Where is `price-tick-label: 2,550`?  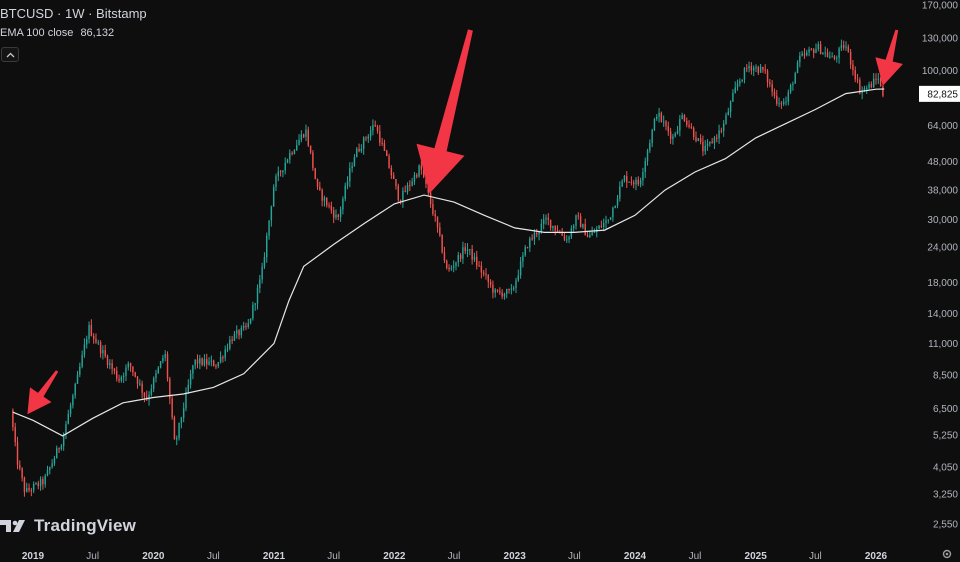 price-tick-label: 2,550 is located at coordinates (945, 525).